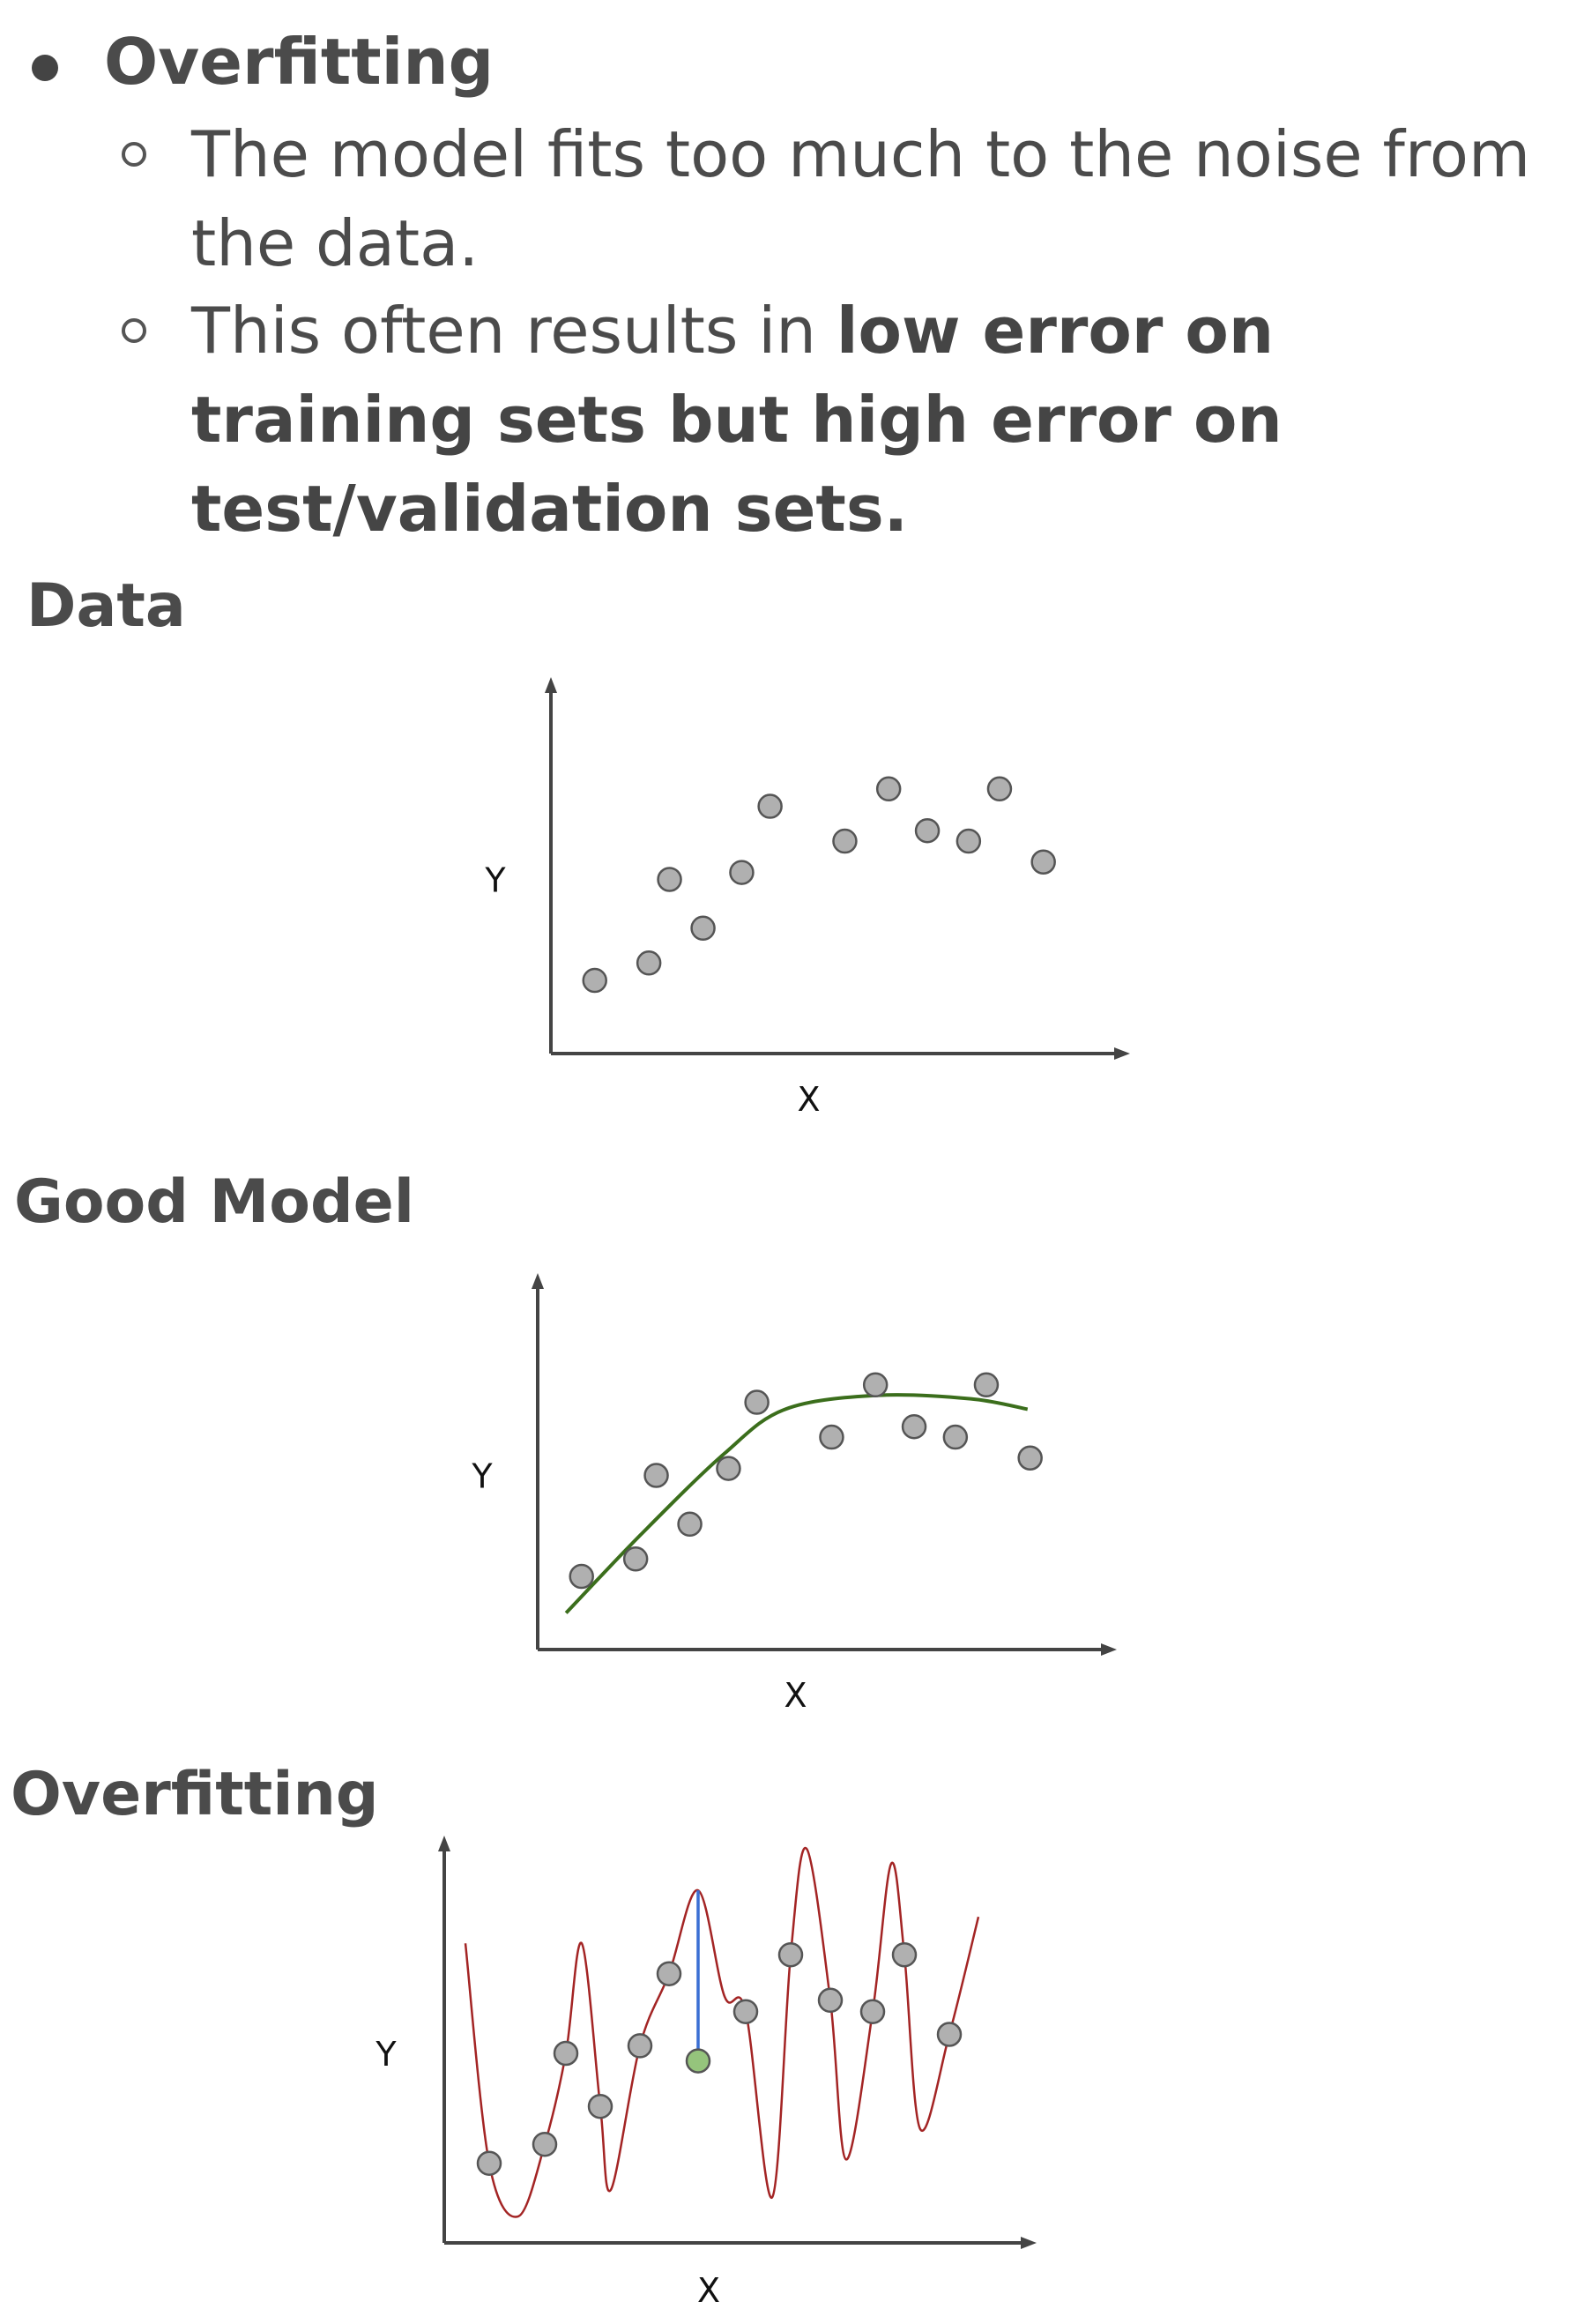 The width and height of the screenshot is (1569, 2324). I want to click on bullet-main: Overfitting, so click(299, 62).